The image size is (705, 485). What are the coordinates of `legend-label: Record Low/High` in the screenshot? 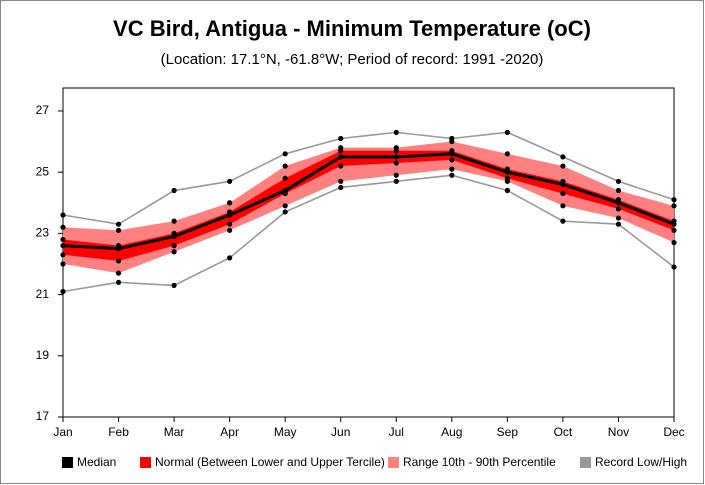 It's located at (641, 462).